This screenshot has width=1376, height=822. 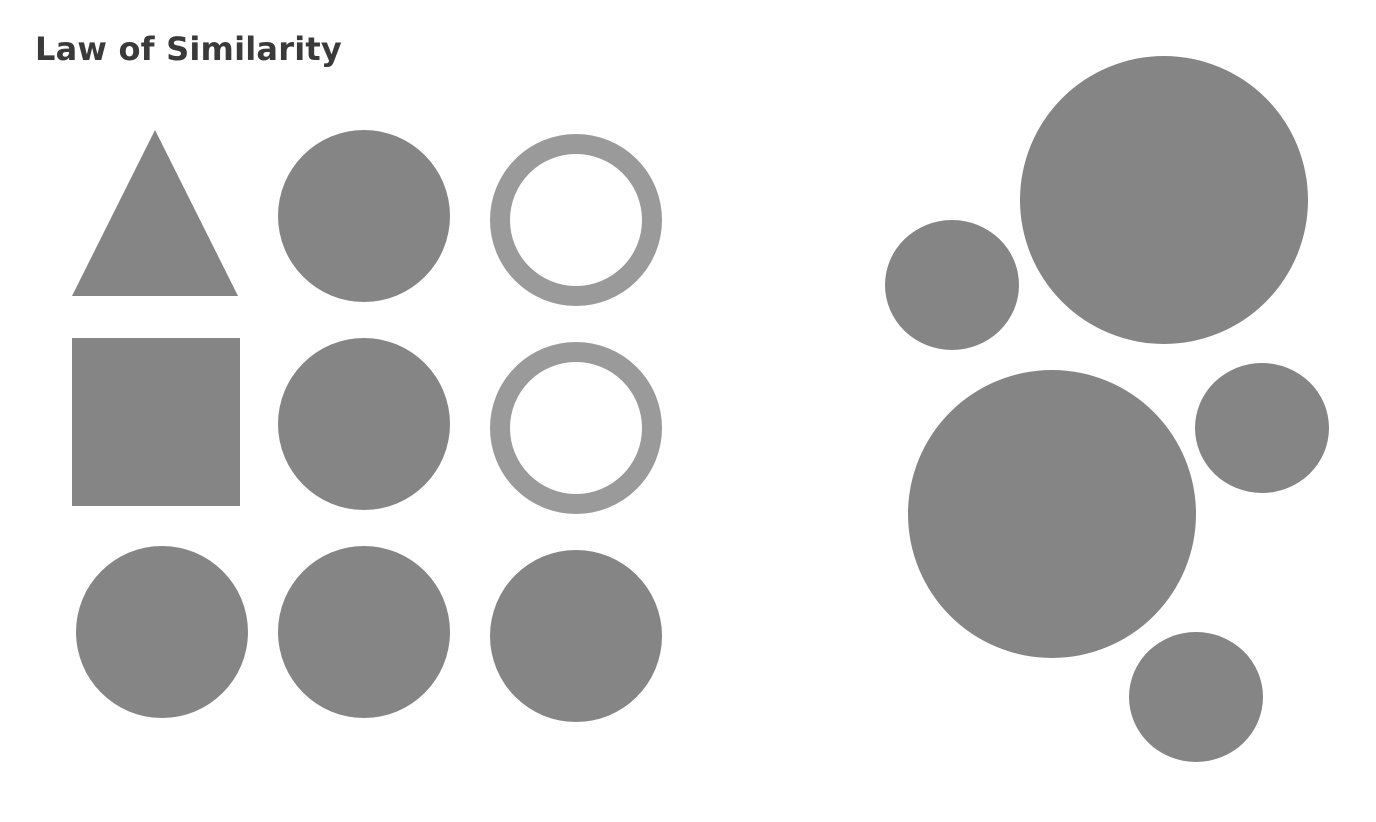 I want to click on triangle-shape, so click(x=155, y=213).